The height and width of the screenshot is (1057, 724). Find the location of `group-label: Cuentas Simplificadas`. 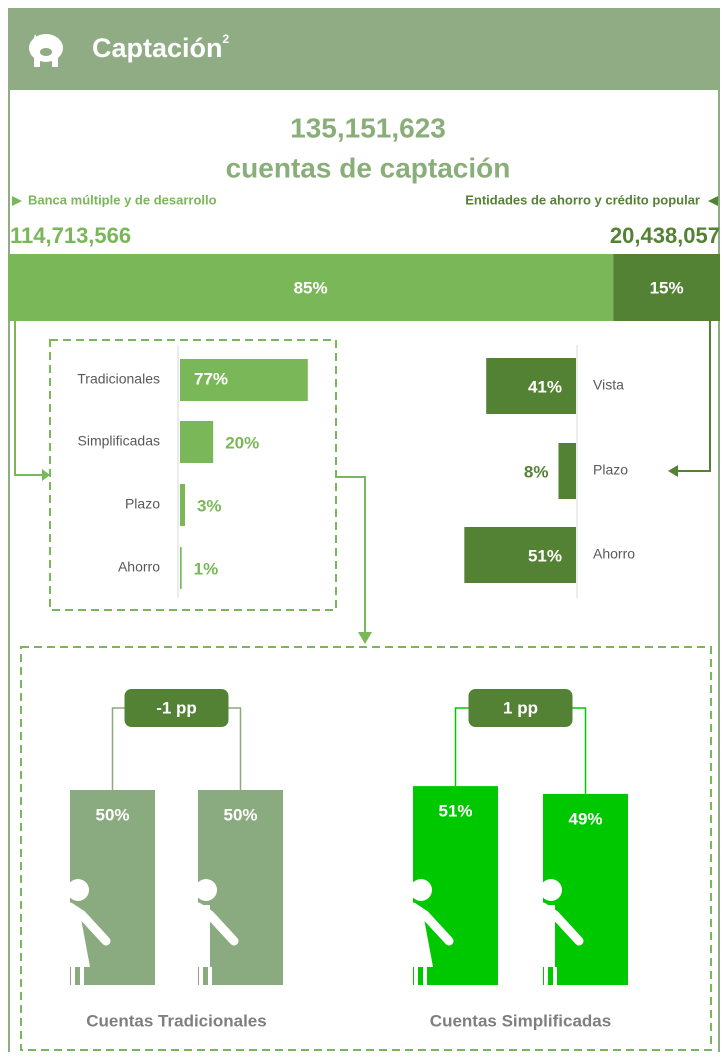

group-label: Cuentas Simplificadas is located at coordinates (520, 1020).